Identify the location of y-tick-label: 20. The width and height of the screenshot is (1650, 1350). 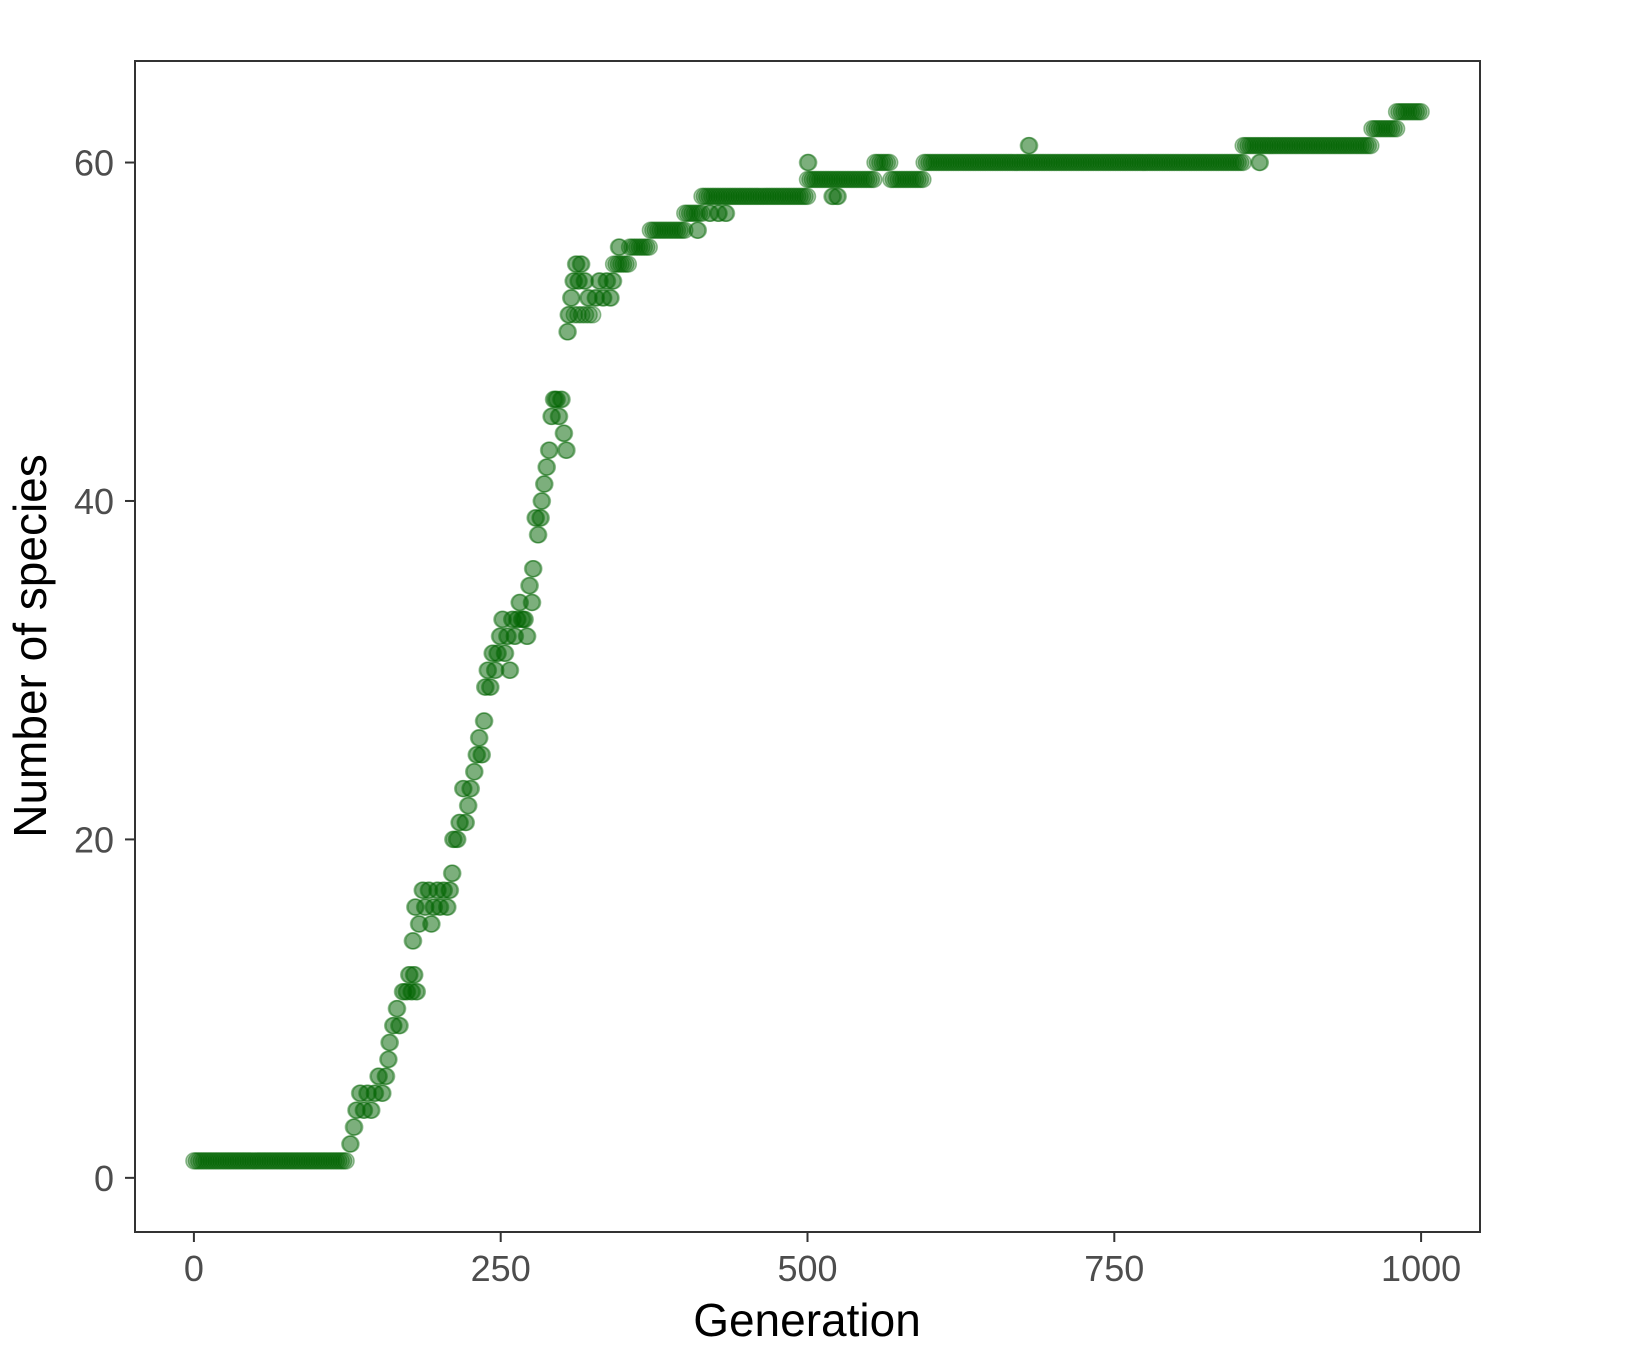
(94, 839).